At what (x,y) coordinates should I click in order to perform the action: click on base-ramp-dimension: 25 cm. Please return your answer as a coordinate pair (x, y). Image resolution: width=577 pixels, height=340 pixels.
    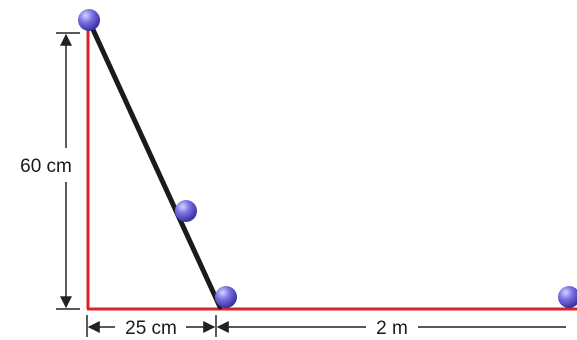
    Looking at the image, I should click on (151, 327).